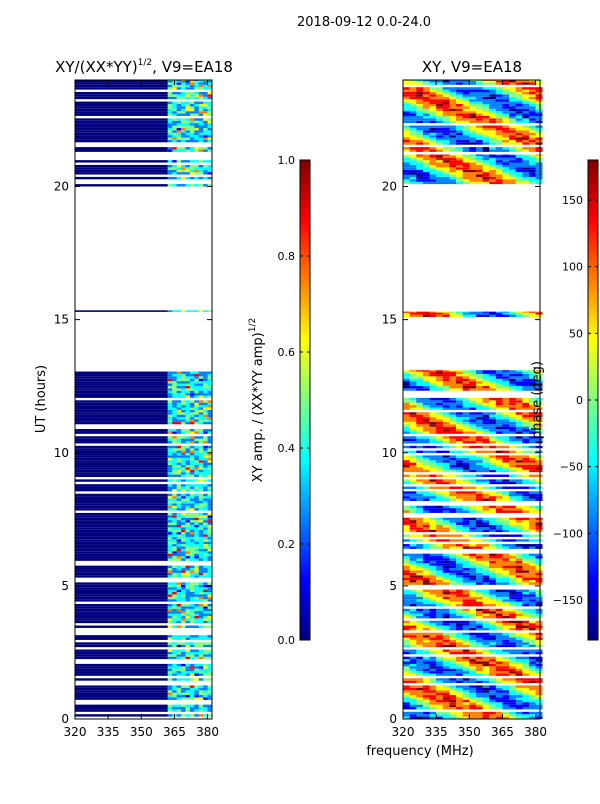 This screenshot has width=600, height=804. Describe the element at coordinates (305, 400) in the screenshot. I see `amplitude-colorbar-gradient` at that location.